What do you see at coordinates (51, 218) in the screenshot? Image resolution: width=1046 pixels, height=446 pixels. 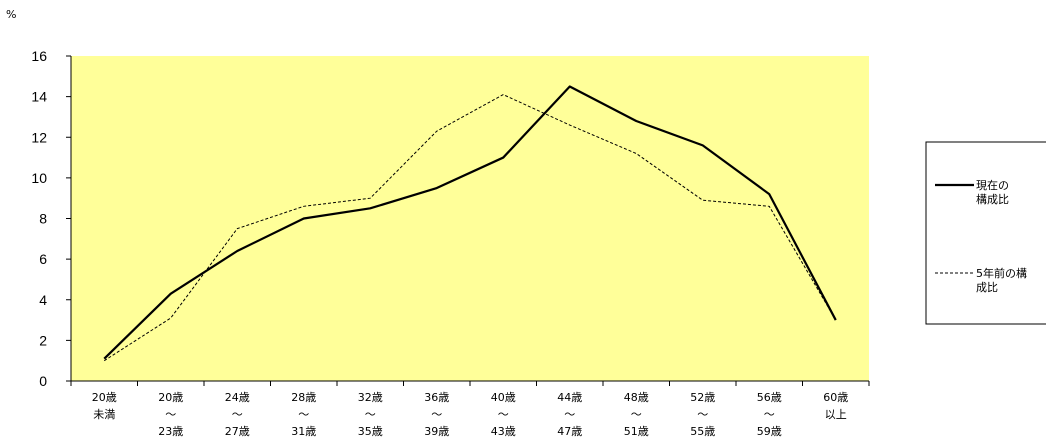 I see `y-axis: 0 2 4 6 8 10 12 14 16` at bounding box center [51, 218].